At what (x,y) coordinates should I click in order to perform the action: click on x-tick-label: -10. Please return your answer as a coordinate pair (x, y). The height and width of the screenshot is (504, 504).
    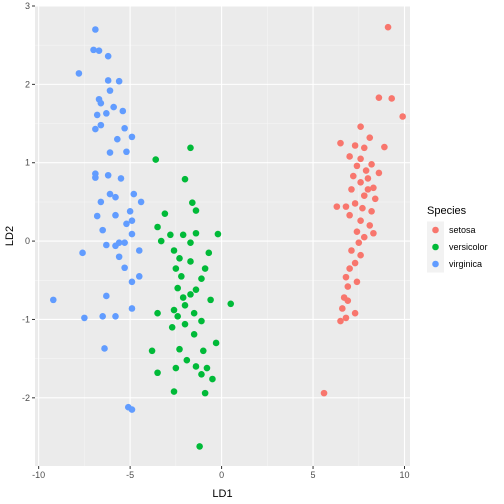
    Looking at the image, I should click on (38, 475).